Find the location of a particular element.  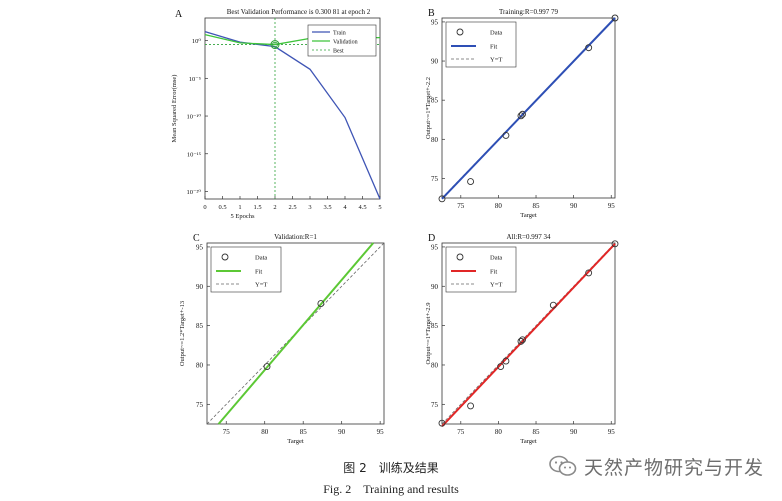

panel-a-y-axis-label: Mean Squared Error(mse) is located at coordinates (174, 109).